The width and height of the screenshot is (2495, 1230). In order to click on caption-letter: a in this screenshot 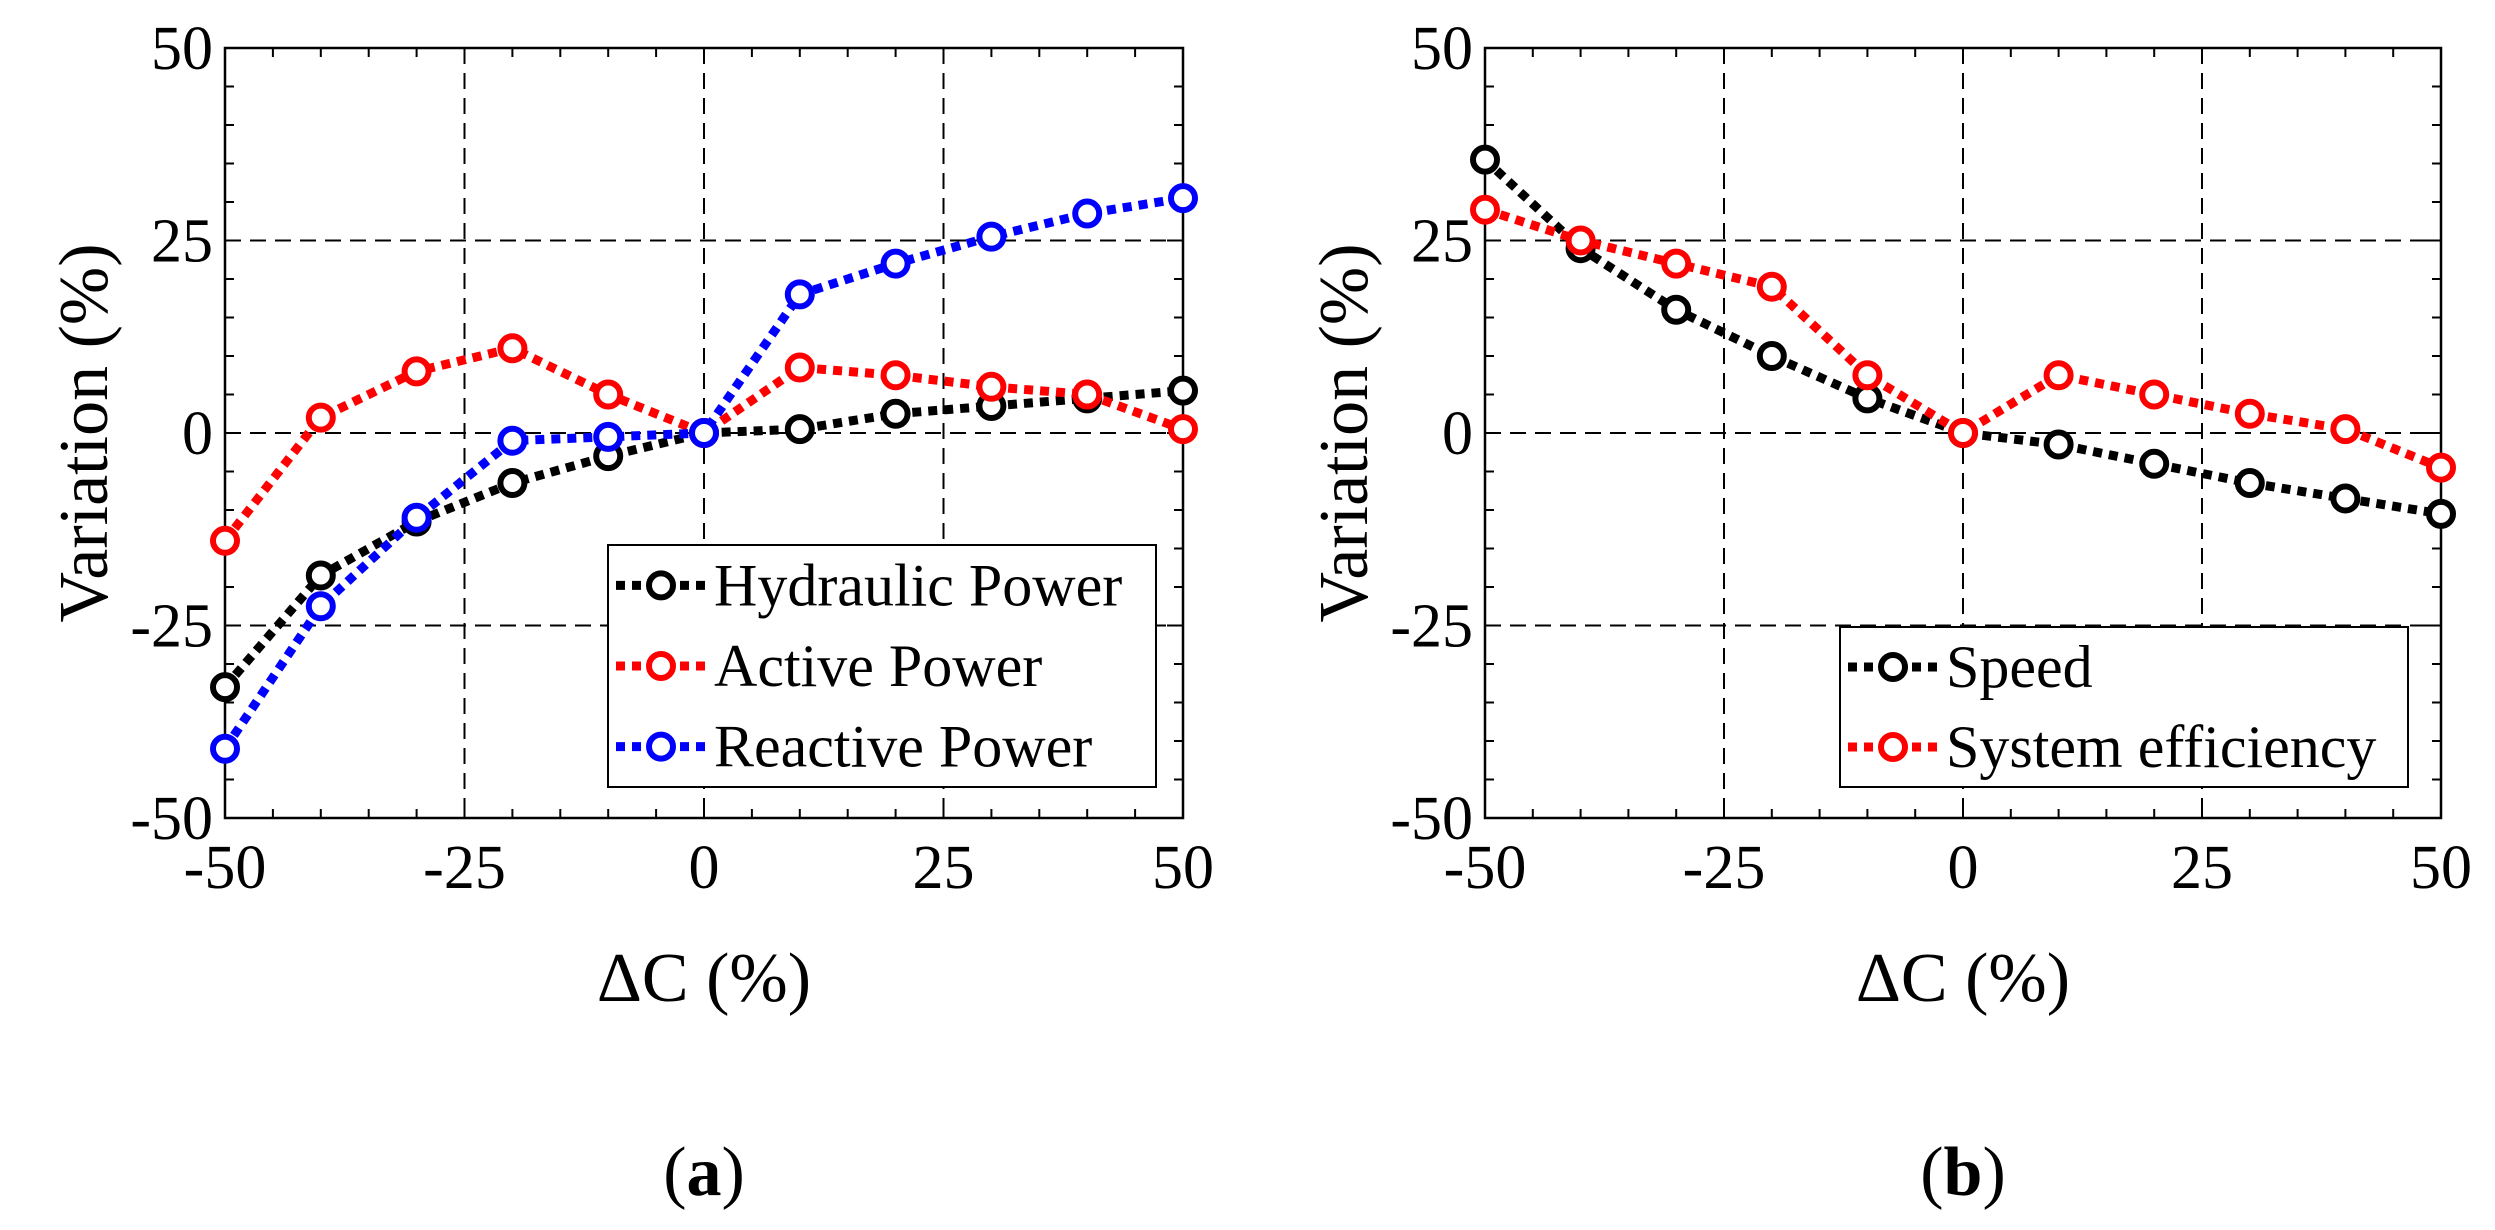, I will do `click(704, 1172)`.